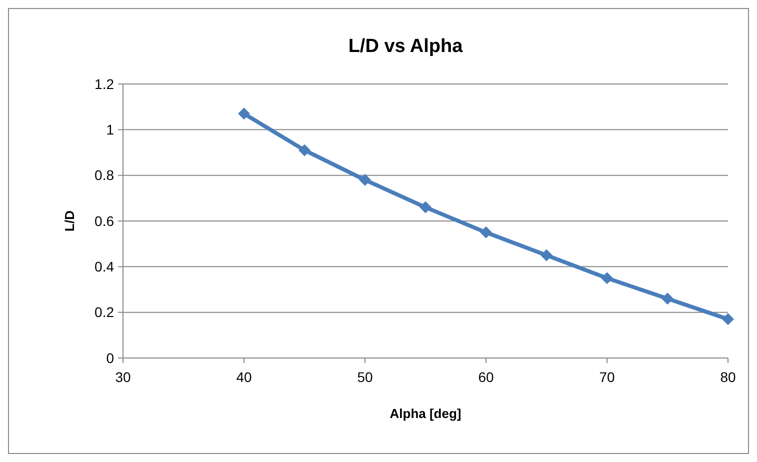 The image size is (757, 462). I want to click on x-tick-label: 80, so click(728, 377).